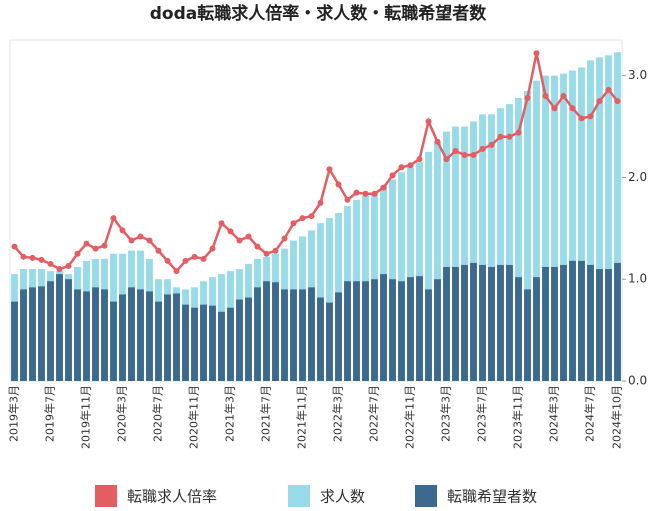 This screenshot has height=511, width=666. What do you see at coordinates (446, 413) in the screenshot?
I see `x-tick-label: 2023年3月` at bounding box center [446, 413].